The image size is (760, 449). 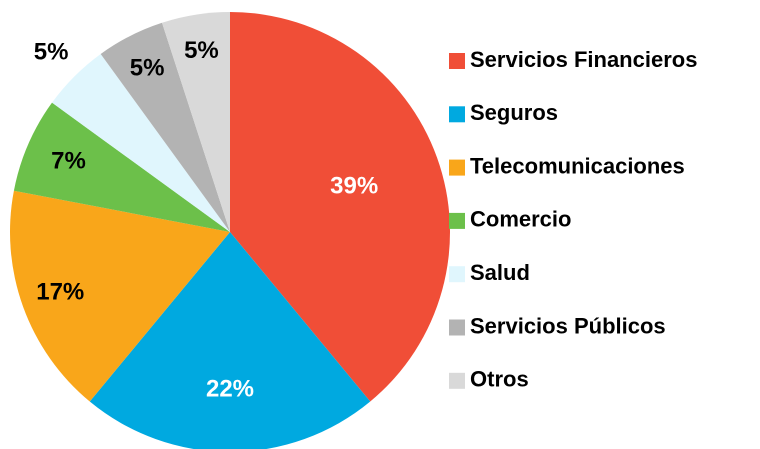 I want to click on data-label: 39%, so click(x=354, y=186).